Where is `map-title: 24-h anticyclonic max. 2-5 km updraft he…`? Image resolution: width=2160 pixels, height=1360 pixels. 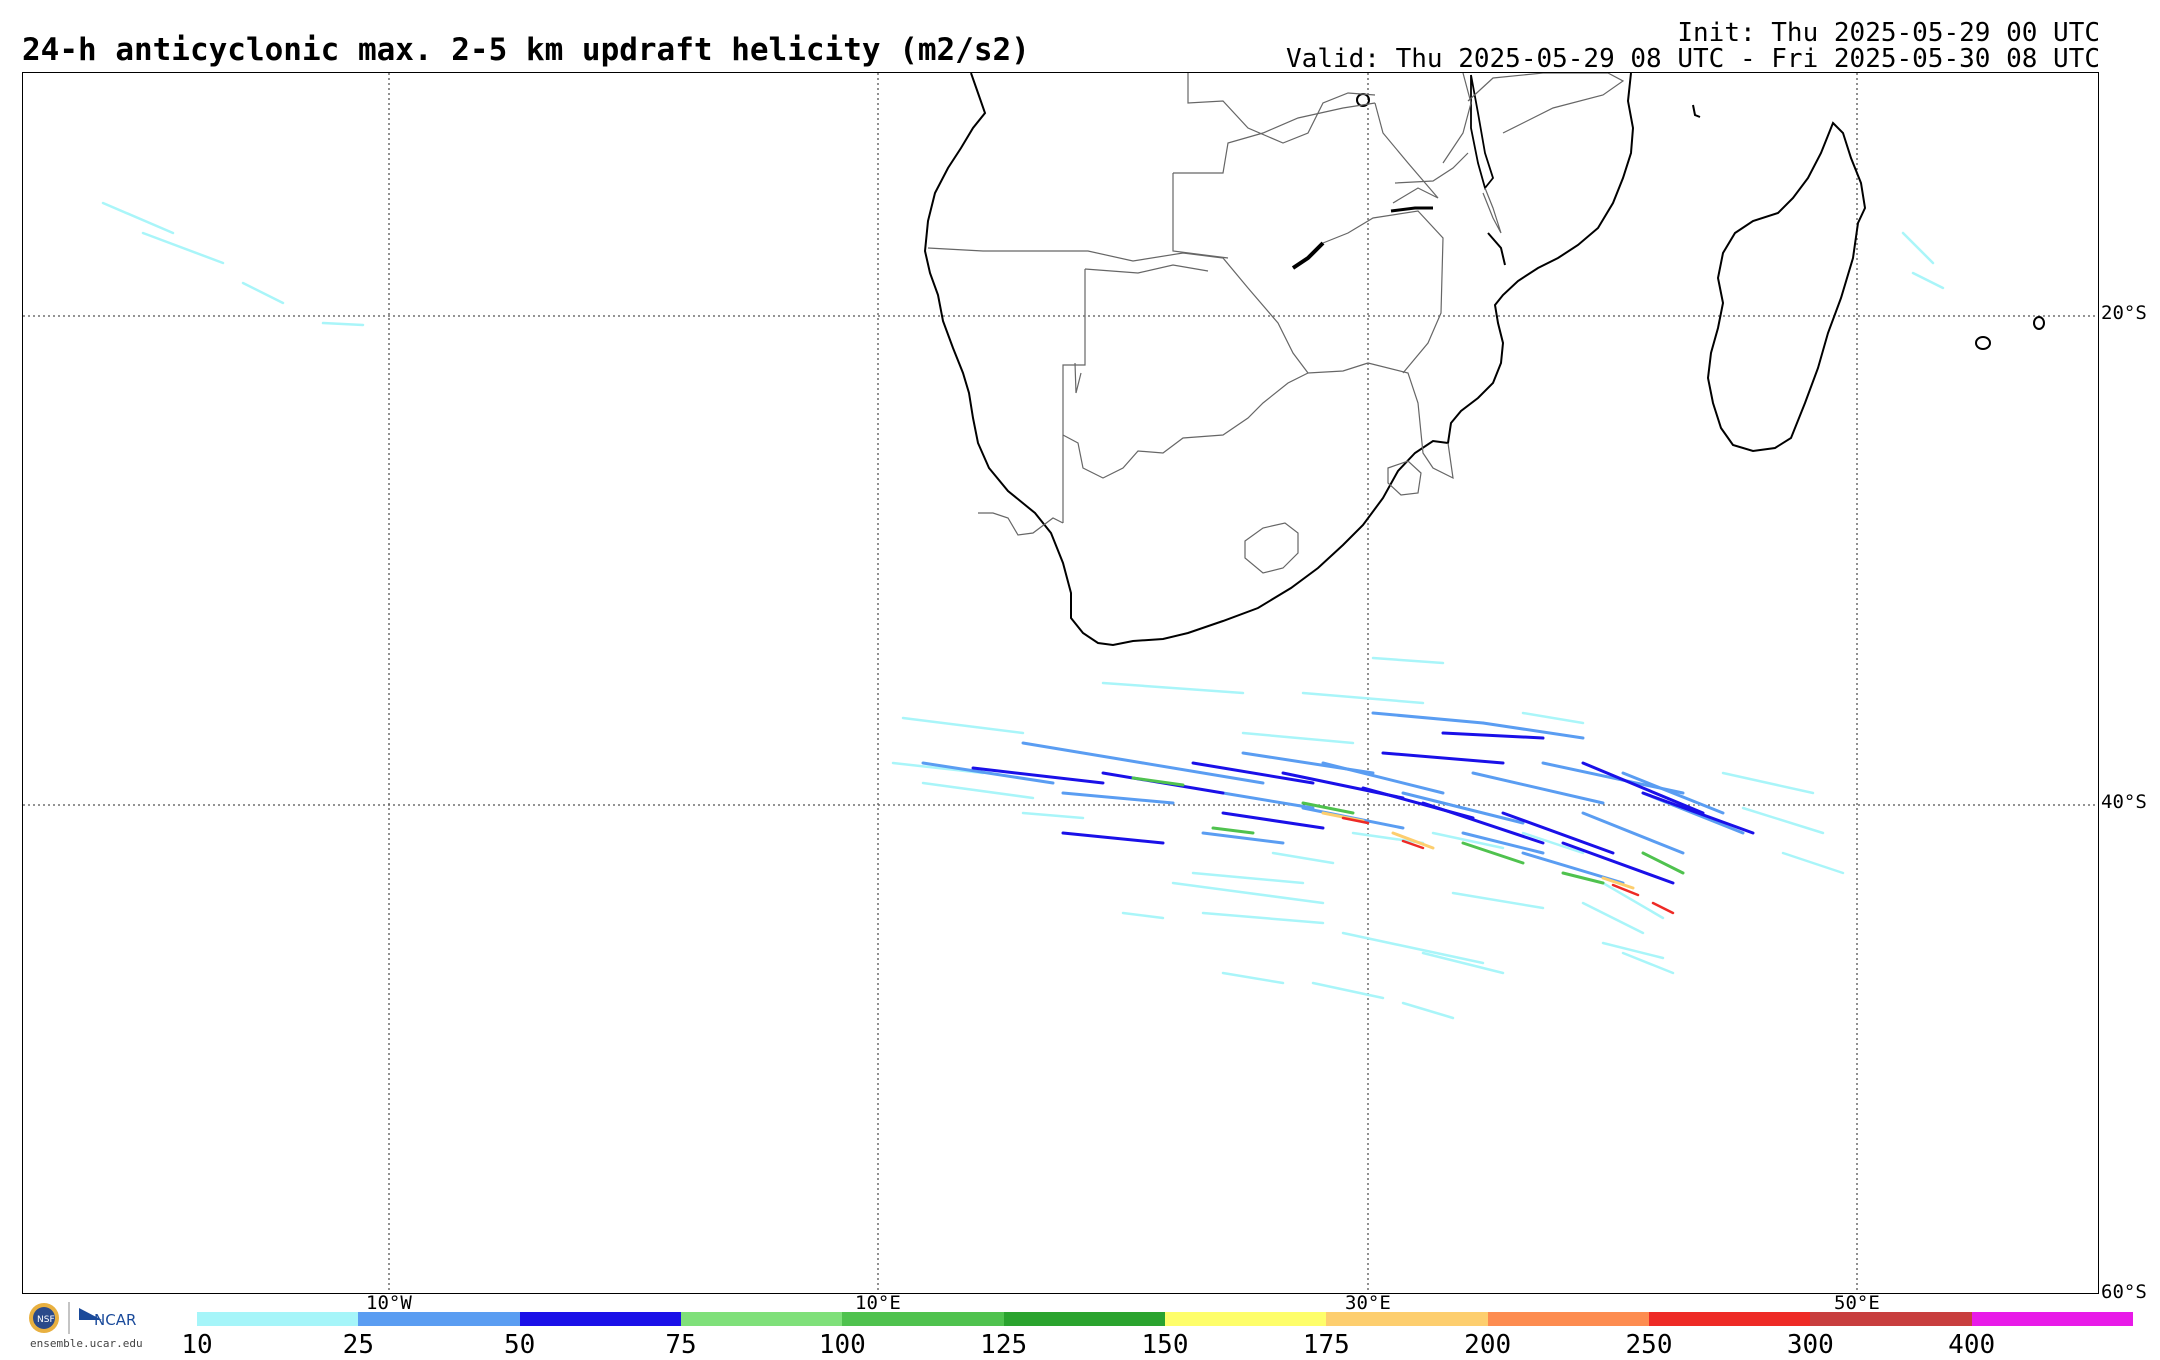 map-title: 24-h anticyclonic max. 2-5 km updraft he… is located at coordinates (526, 50).